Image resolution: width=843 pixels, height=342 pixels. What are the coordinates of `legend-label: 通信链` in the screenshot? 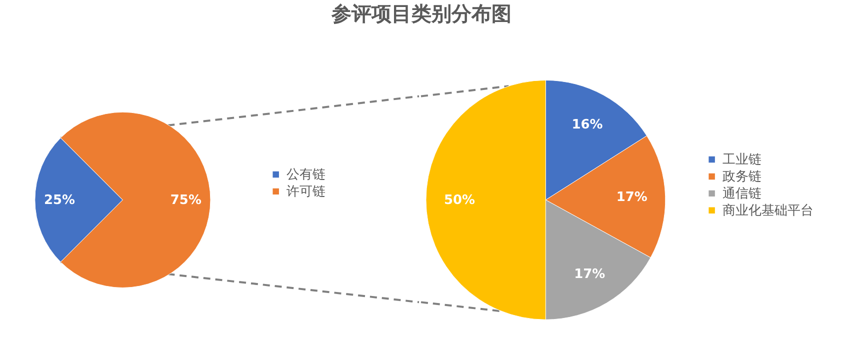 It's located at (742, 194).